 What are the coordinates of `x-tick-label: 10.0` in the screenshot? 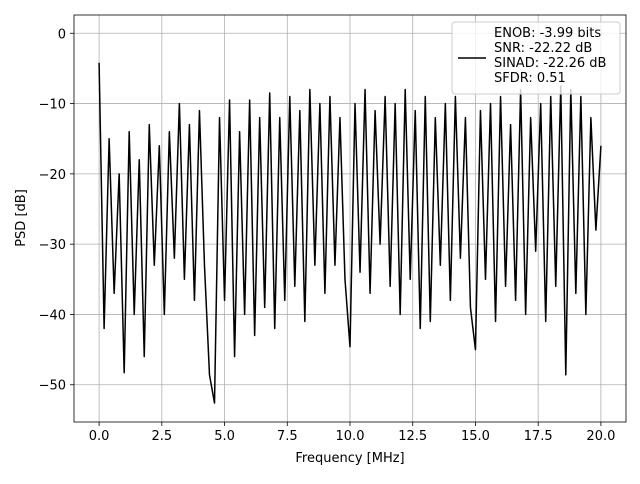 It's located at (350, 436).